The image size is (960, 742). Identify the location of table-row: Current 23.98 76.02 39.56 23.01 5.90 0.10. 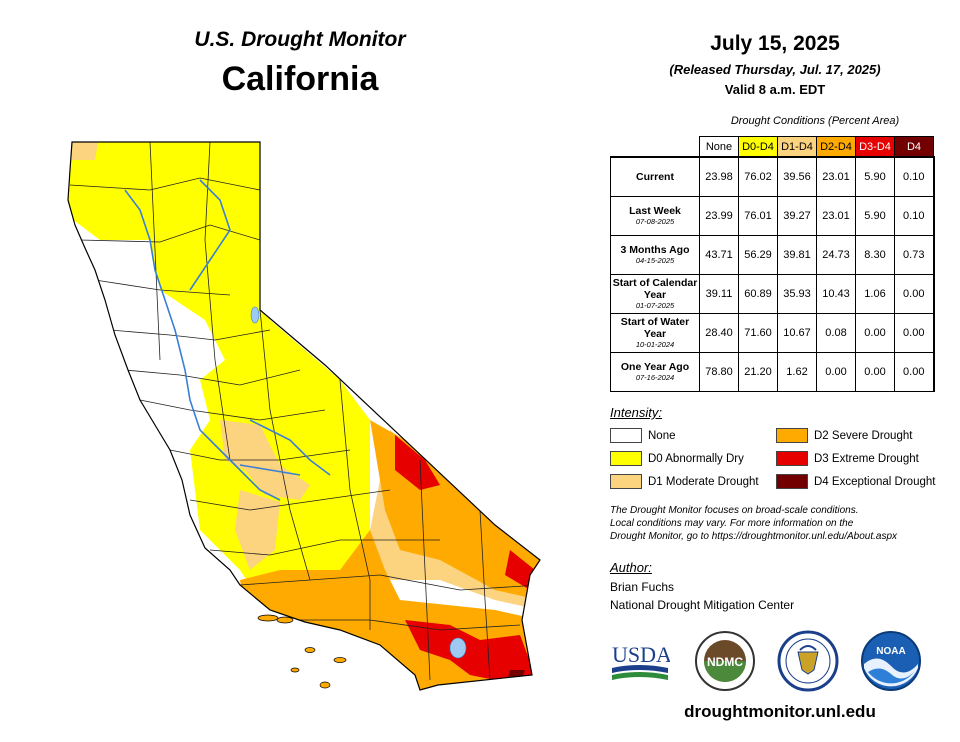
(772, 176).